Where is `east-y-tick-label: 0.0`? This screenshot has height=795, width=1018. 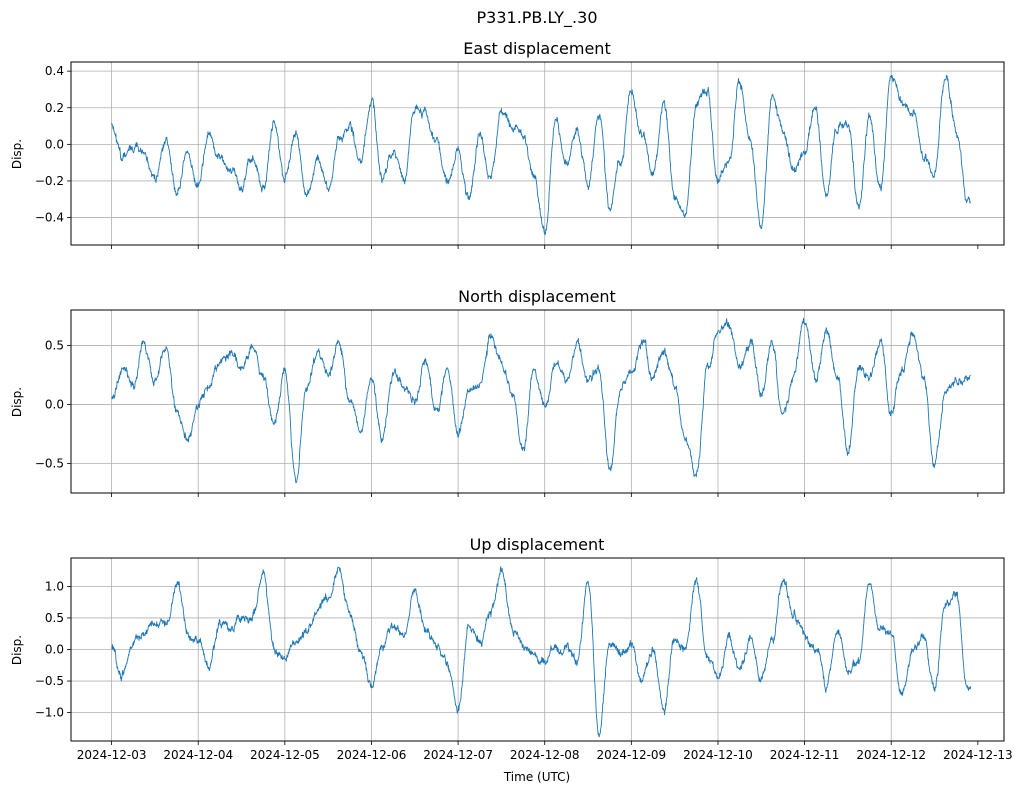
east-y-tick-label: 0.0 is located at coordinates (54, 144).